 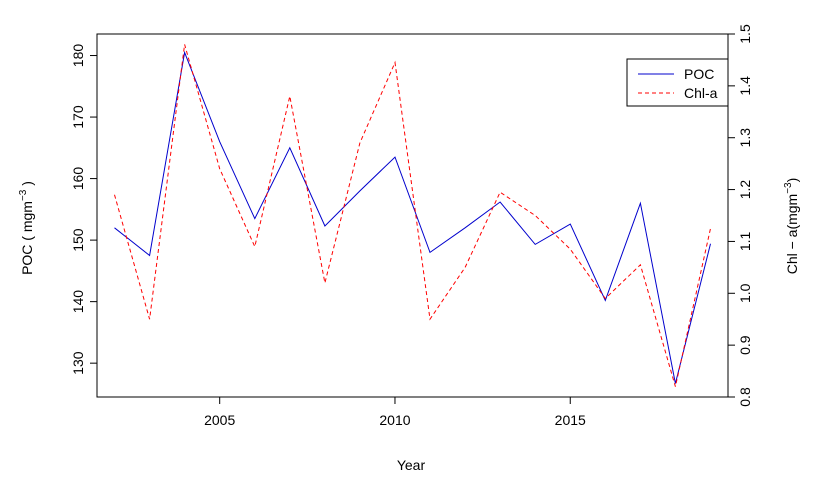 What do you see at coordinates (745, 138) in the screenshot?
I see `y-right-tick-label: 1.3` at bounding box center [745, 138].